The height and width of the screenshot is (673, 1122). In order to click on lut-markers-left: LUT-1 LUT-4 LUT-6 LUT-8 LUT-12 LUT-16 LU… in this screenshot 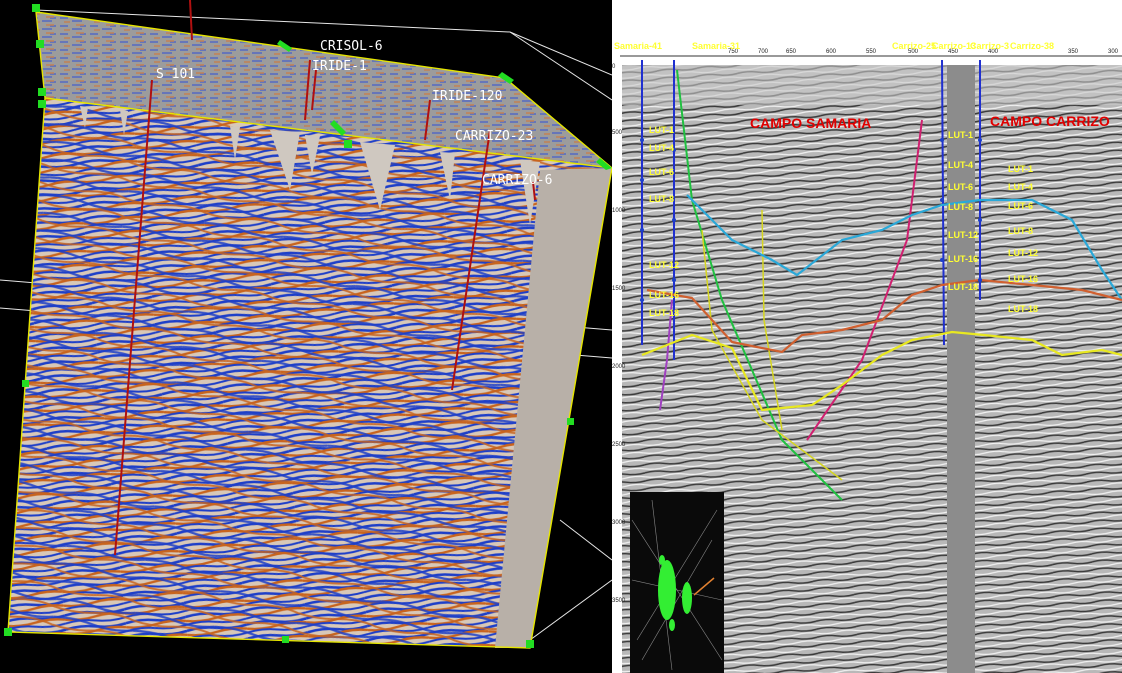, I will do `click(664, 221)`.